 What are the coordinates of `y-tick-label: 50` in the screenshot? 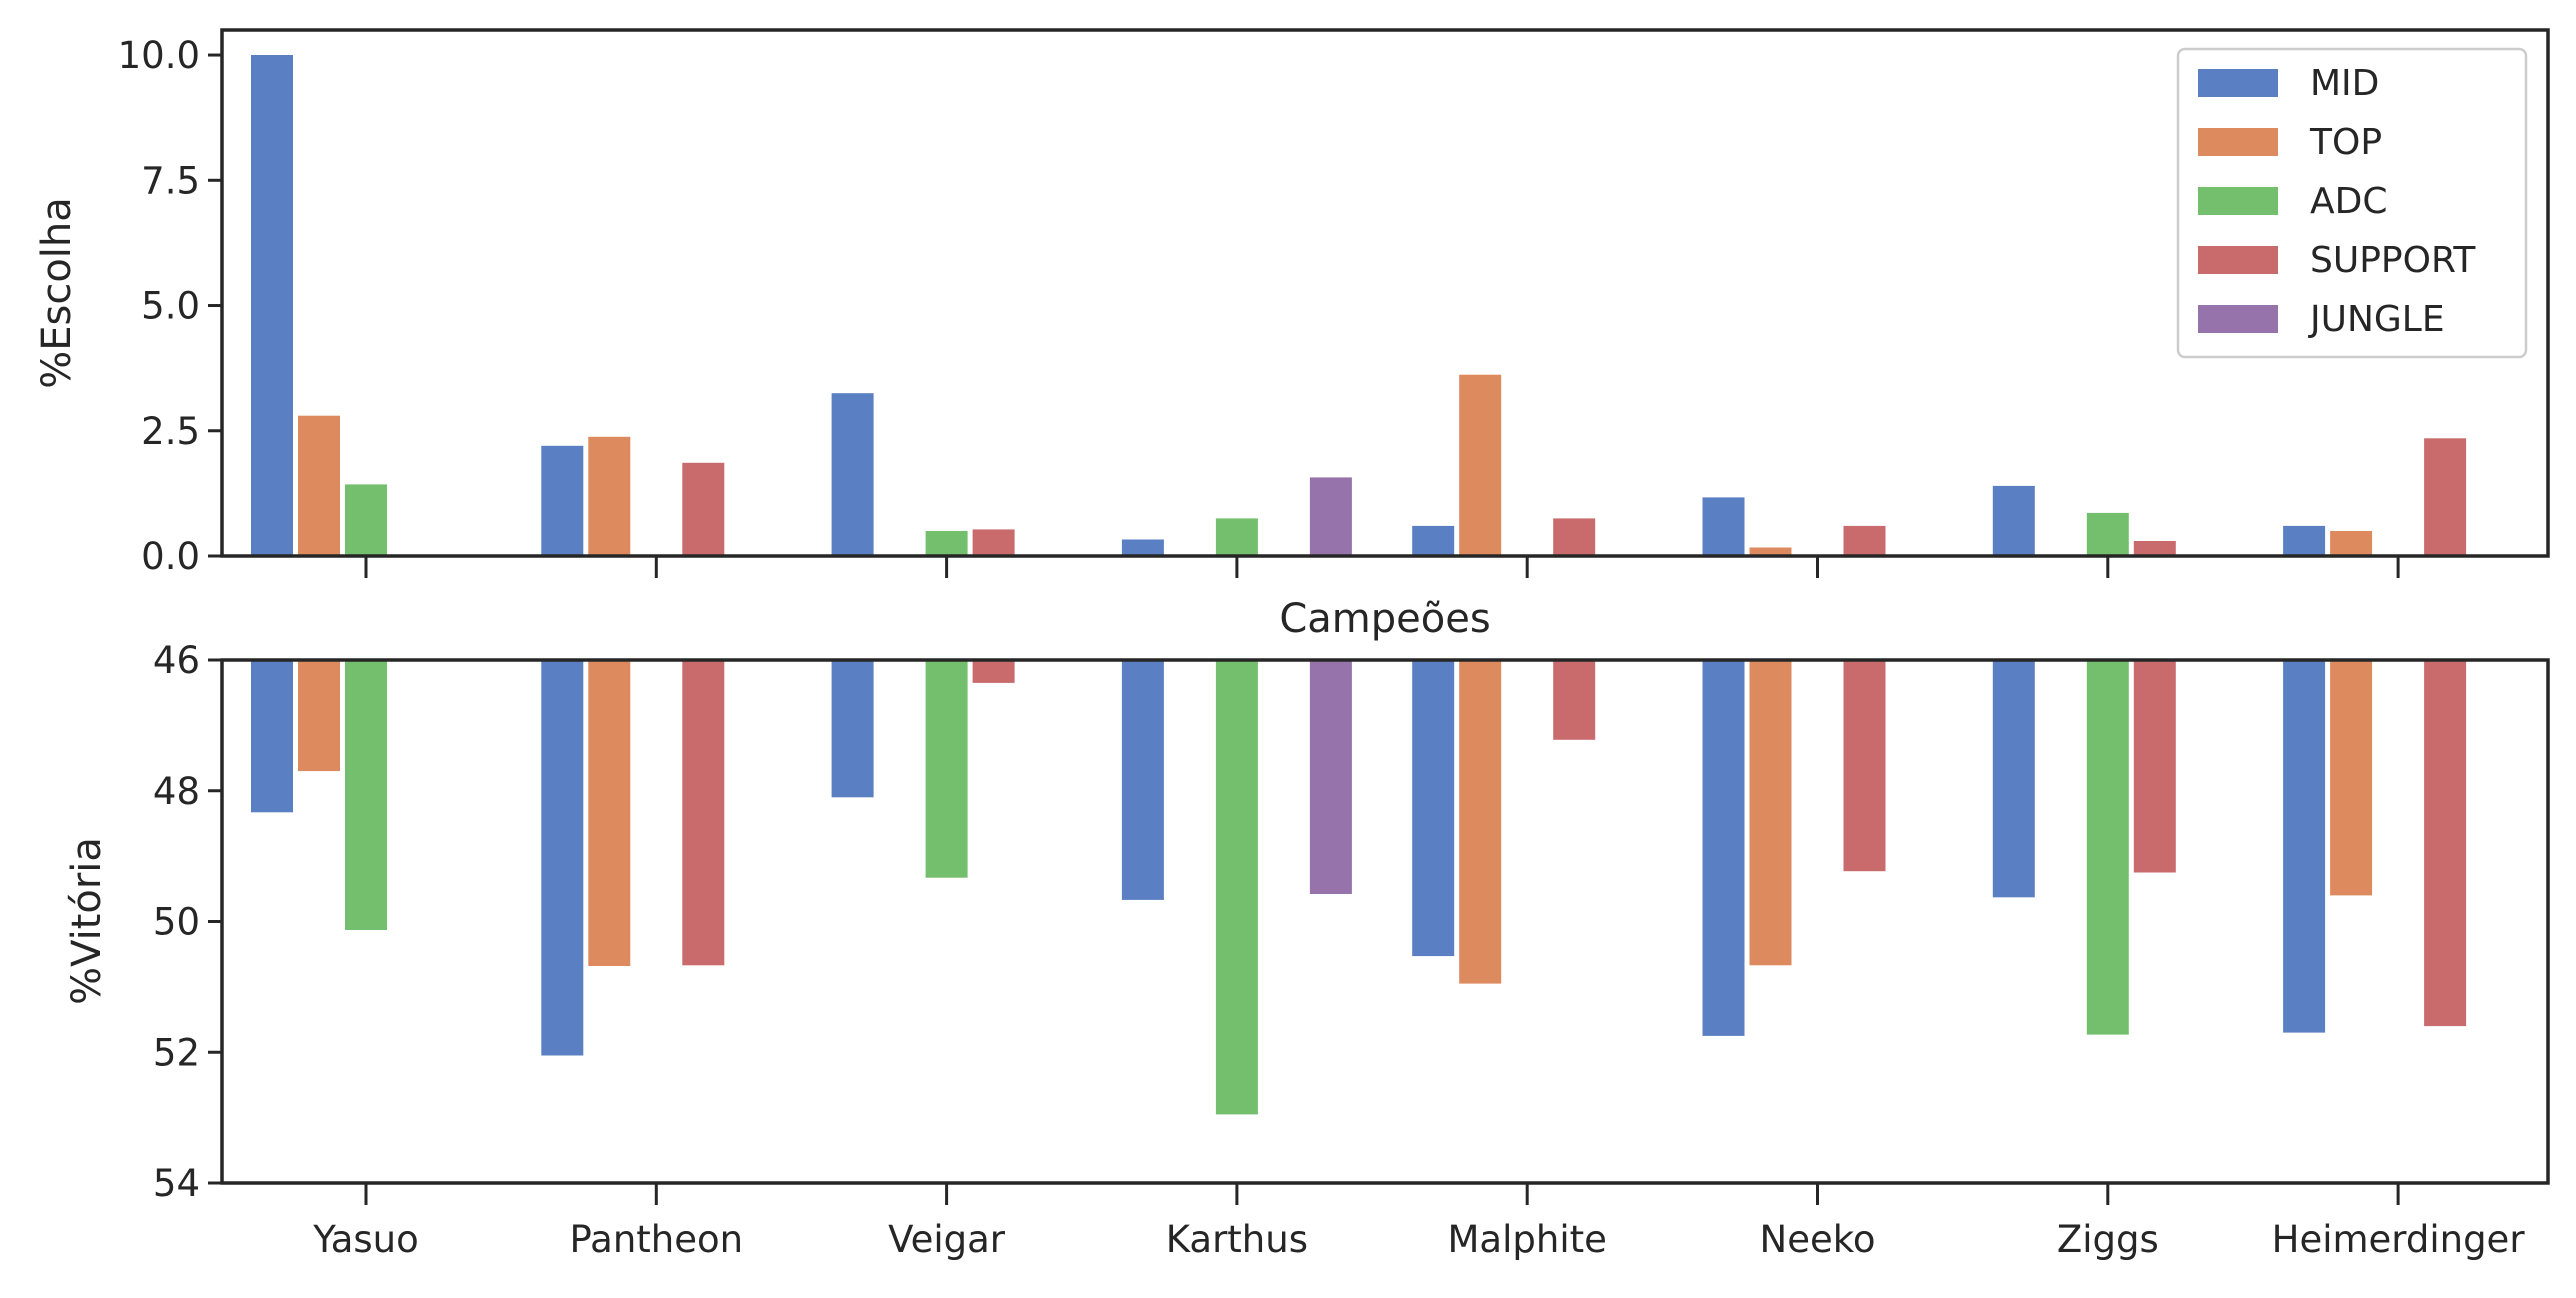 It's located at (176, 922).